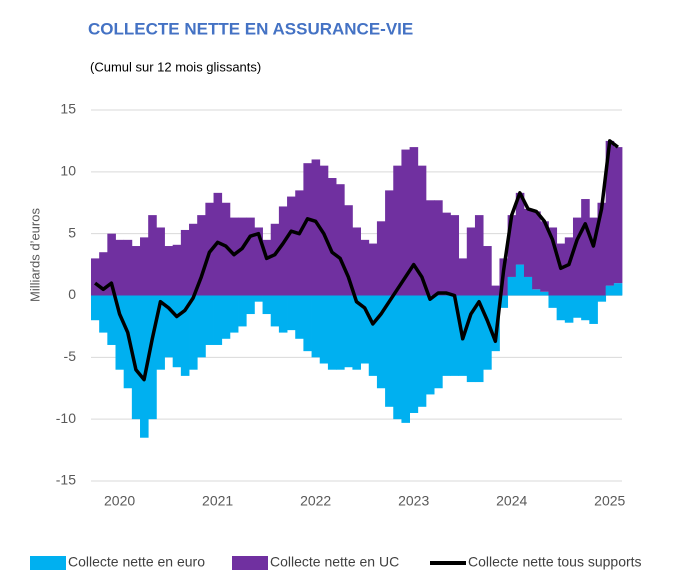 This screenshot has height=586, width=687. What do you see at coordinates (119, 501) in the screenshot?
I see `x-tick-label: 2020` at bounding box center [119, 501].